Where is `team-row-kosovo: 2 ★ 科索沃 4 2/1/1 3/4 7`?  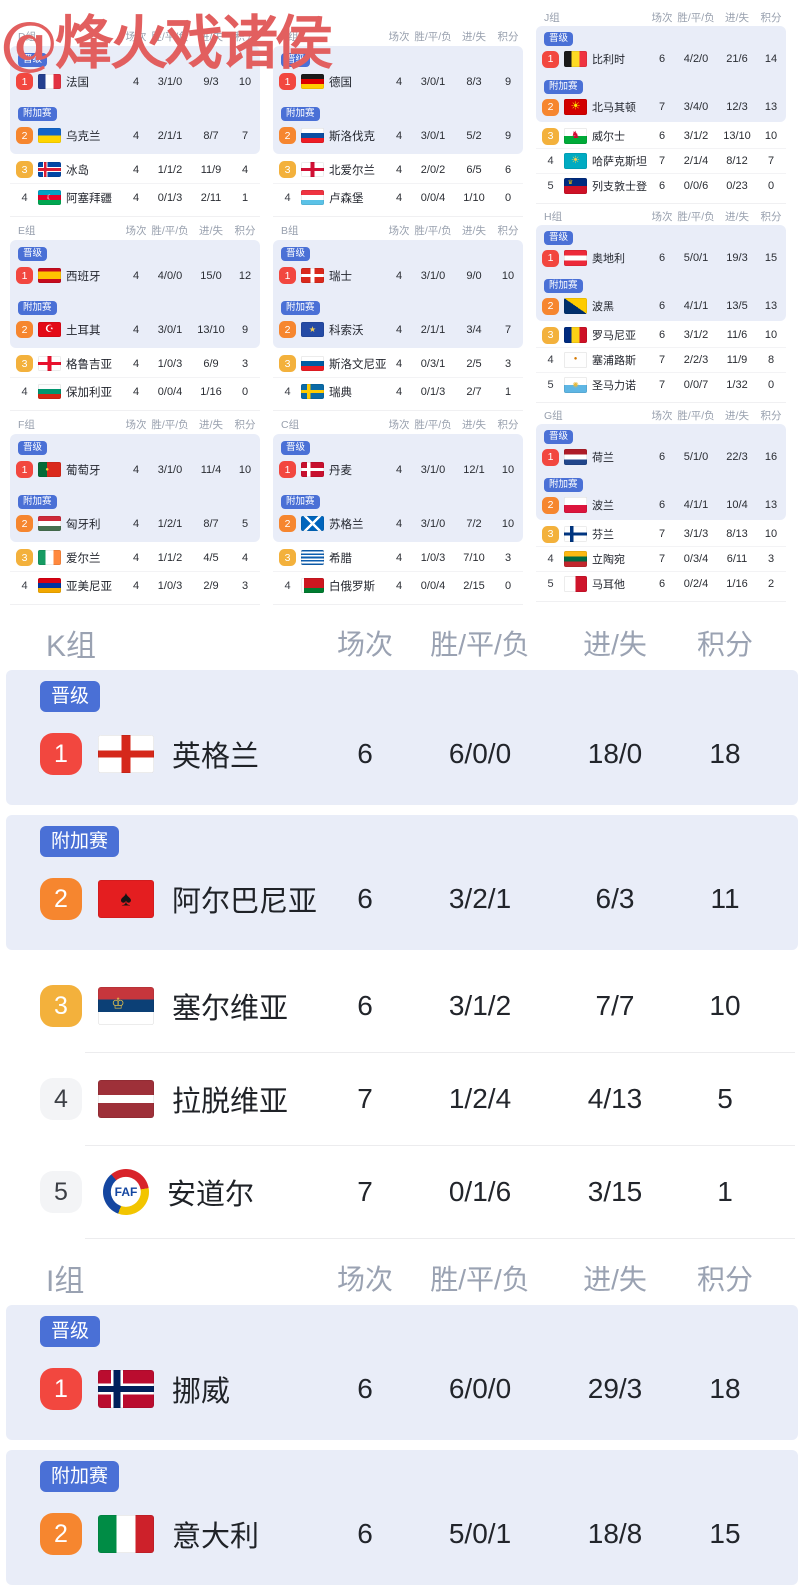 team-row-kosovo: 2 ★ 科索沃 4 2/1/1 3/4 7 is located at coordinates (398, 329).